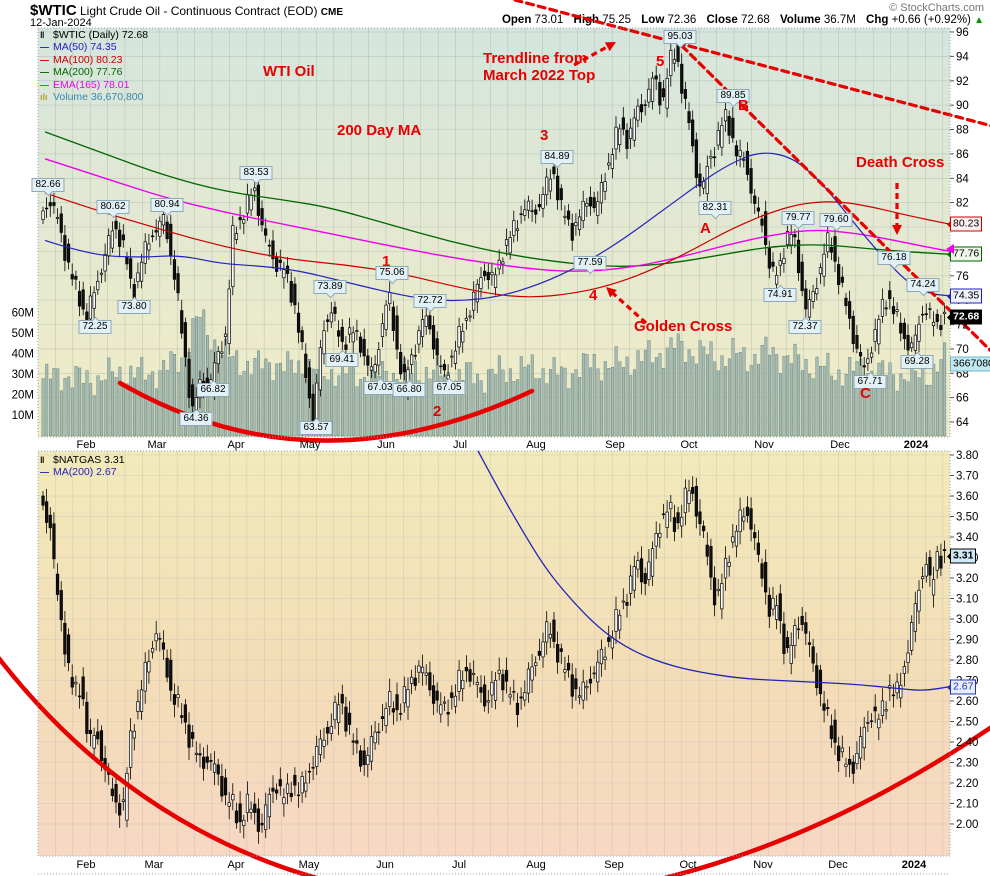 Image resolution: width=990 pixels, height=876 pixels. I want to click on y-axis-label: 3.00, so click(967, 620).